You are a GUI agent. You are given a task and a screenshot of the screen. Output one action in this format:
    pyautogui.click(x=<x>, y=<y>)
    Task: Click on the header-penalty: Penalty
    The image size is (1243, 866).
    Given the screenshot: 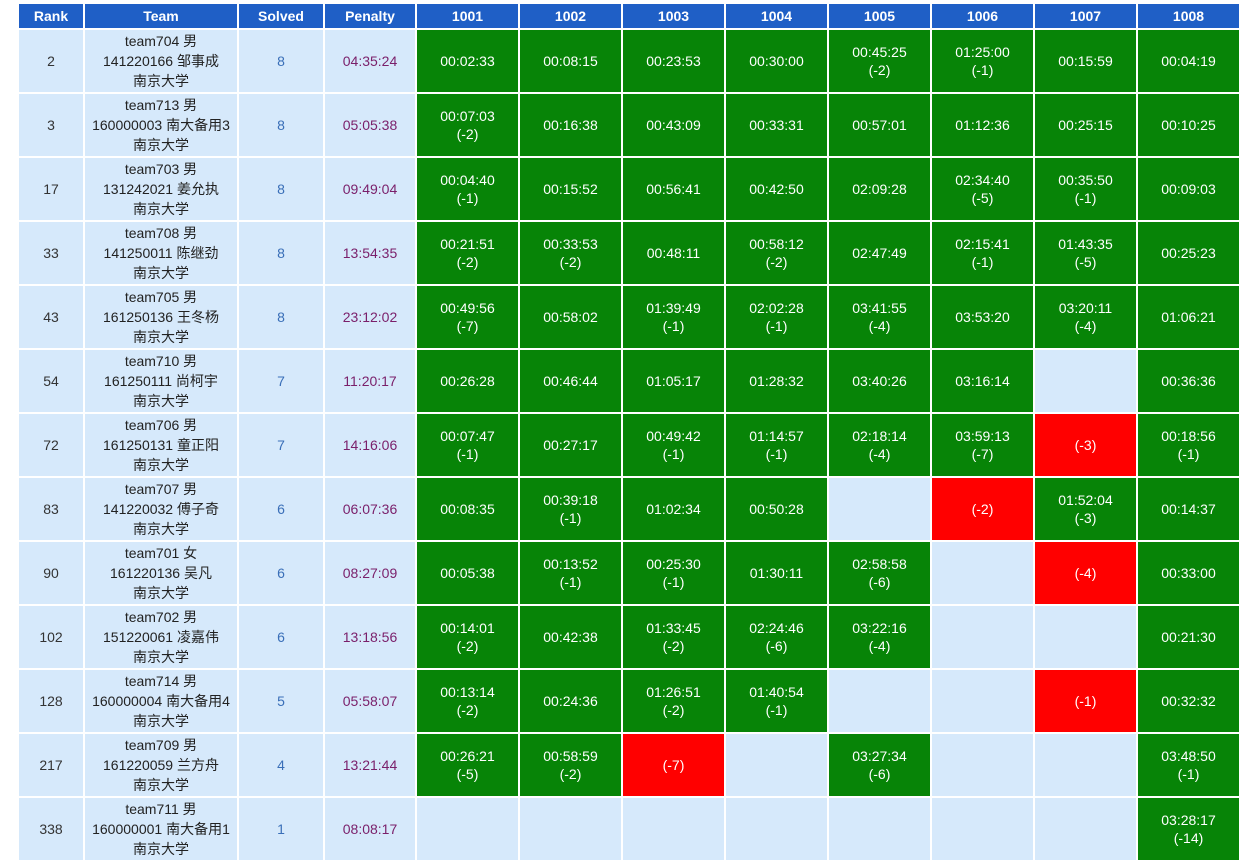 What is the action you would take?
    pyautogui.click(x=370, y=16)
    